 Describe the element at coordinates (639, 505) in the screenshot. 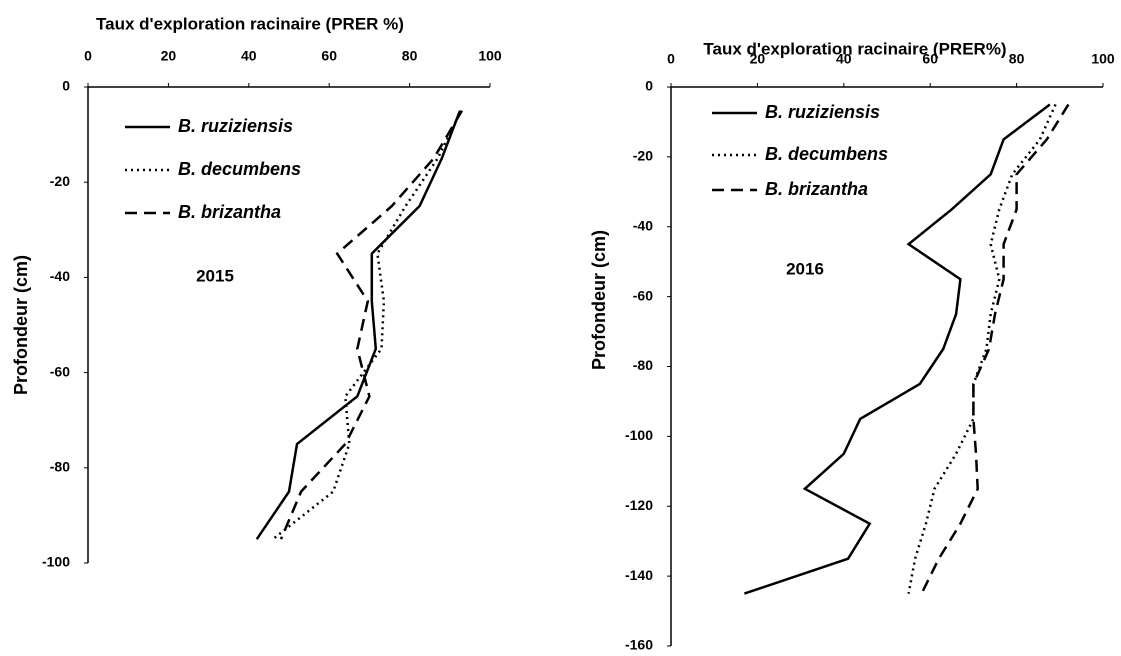

I see `y-tick-label: -120` at that location.